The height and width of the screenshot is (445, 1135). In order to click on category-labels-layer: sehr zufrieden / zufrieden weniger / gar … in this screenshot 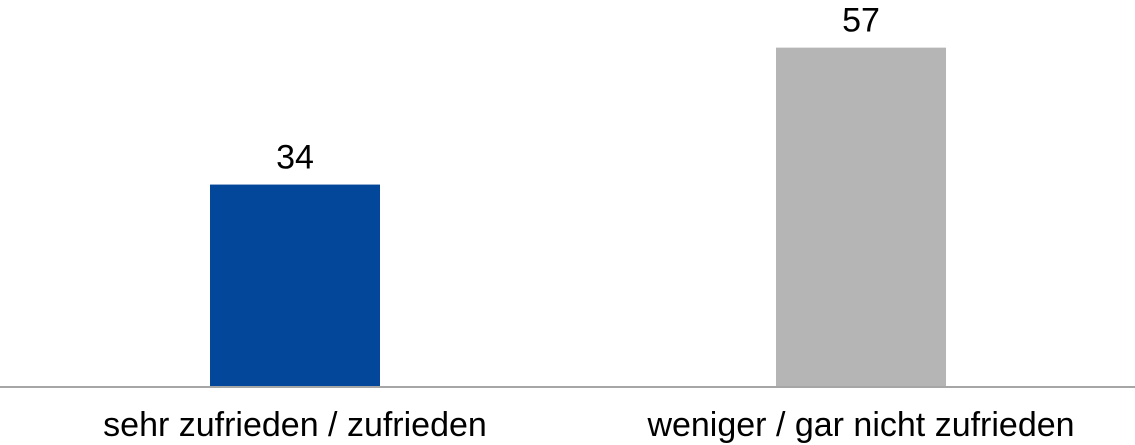, I will do `click(588, 425)`.